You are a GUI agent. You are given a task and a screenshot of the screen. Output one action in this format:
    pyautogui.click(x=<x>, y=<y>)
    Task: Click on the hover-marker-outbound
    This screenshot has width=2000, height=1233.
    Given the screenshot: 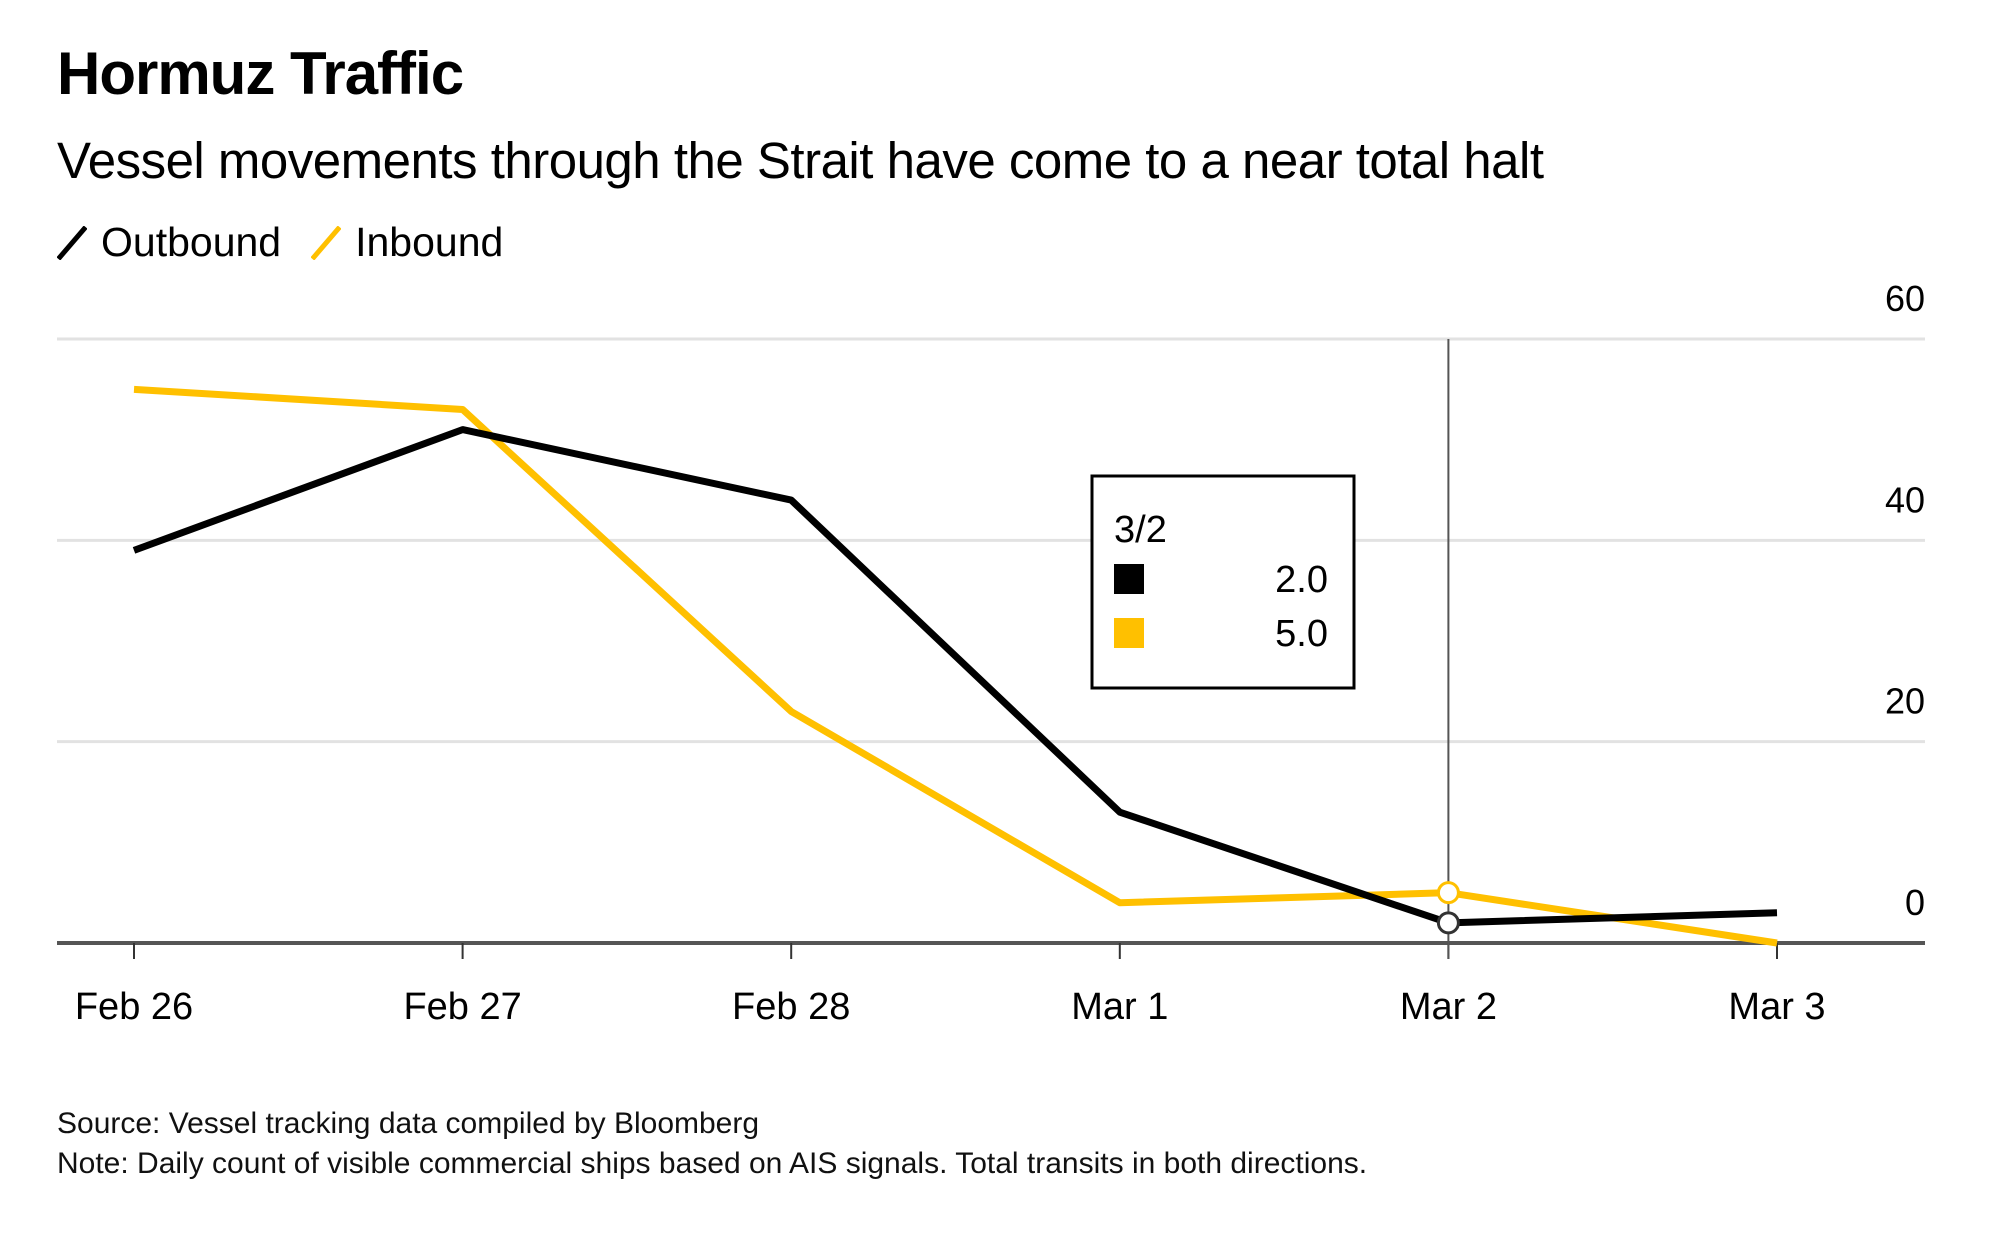 What is the action you would take?
    pyautogui.click(x=1448, y=923)
    